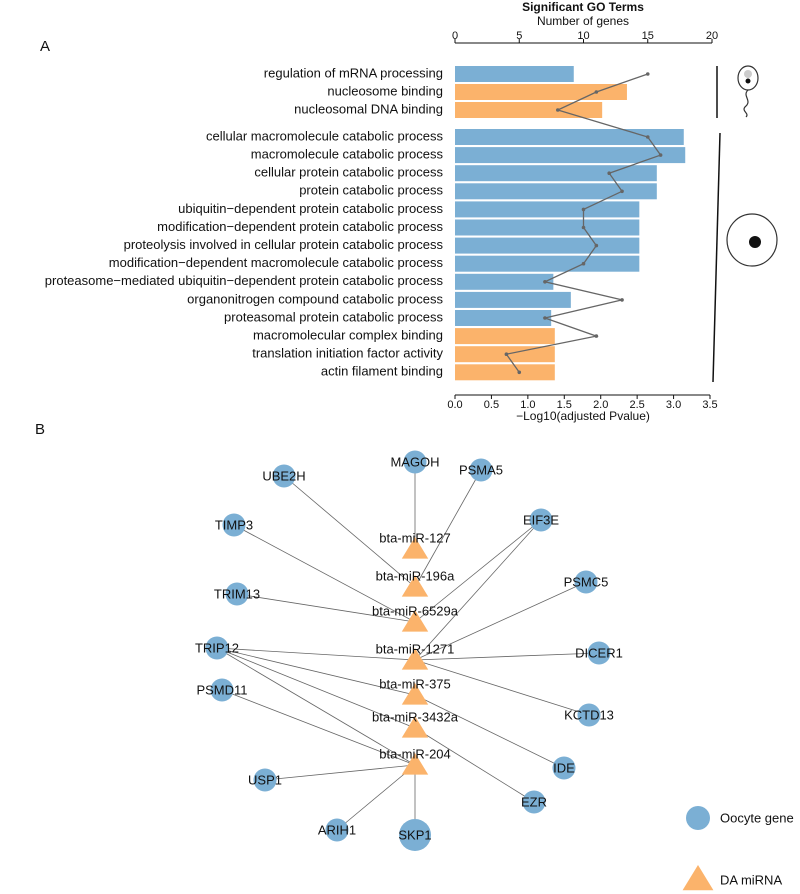  Describe the element at coordinates (583, 36) in the screenshot. I see `x2-tick-label: 10` at that location.